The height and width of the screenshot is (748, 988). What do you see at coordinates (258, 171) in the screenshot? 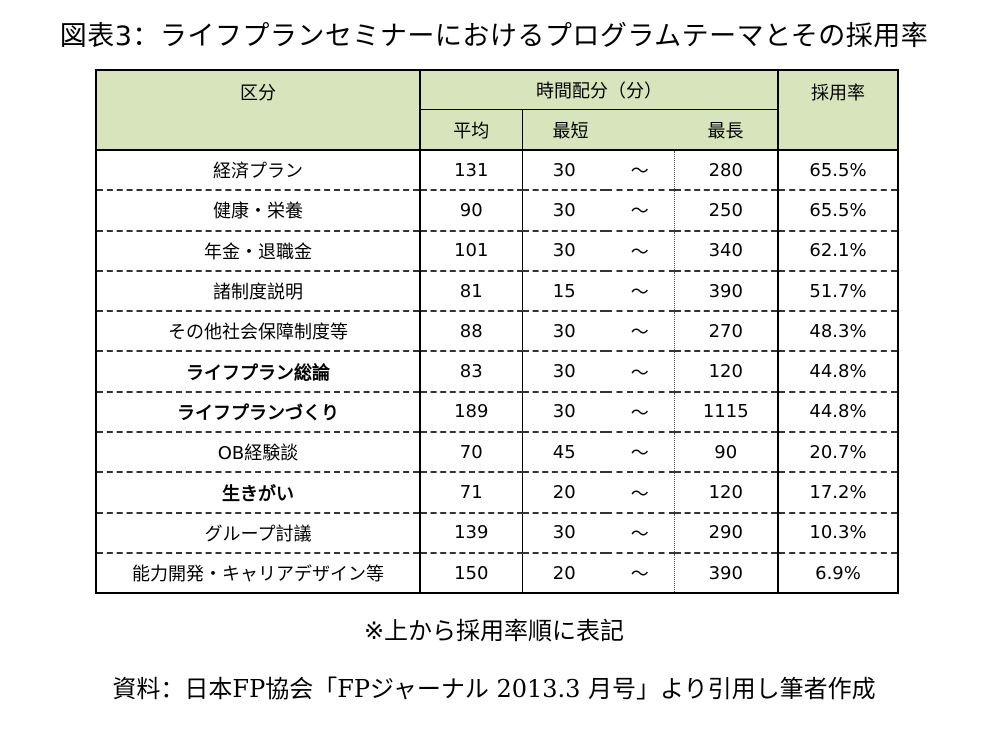
I see `row-category: 経済プラン` at bounding box center [258, 171].